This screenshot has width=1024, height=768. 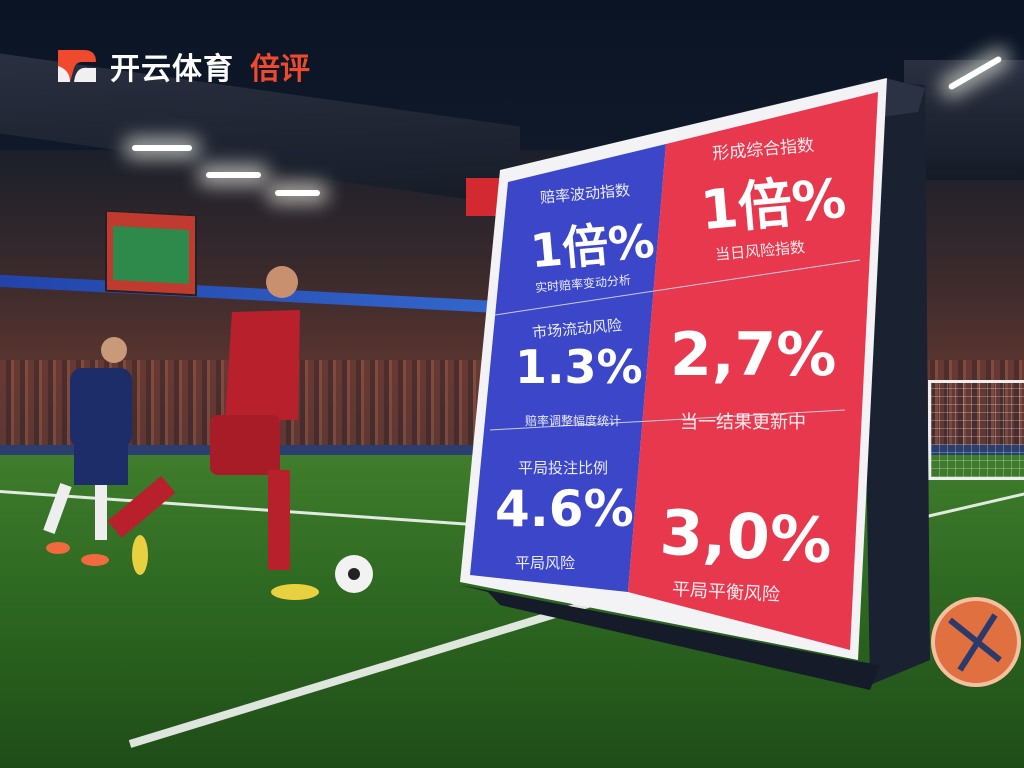 What do you see at coordinates (746, 536) in the screenshot?
I see `cell-value: 3,0%` at bounding box center [746, 536].